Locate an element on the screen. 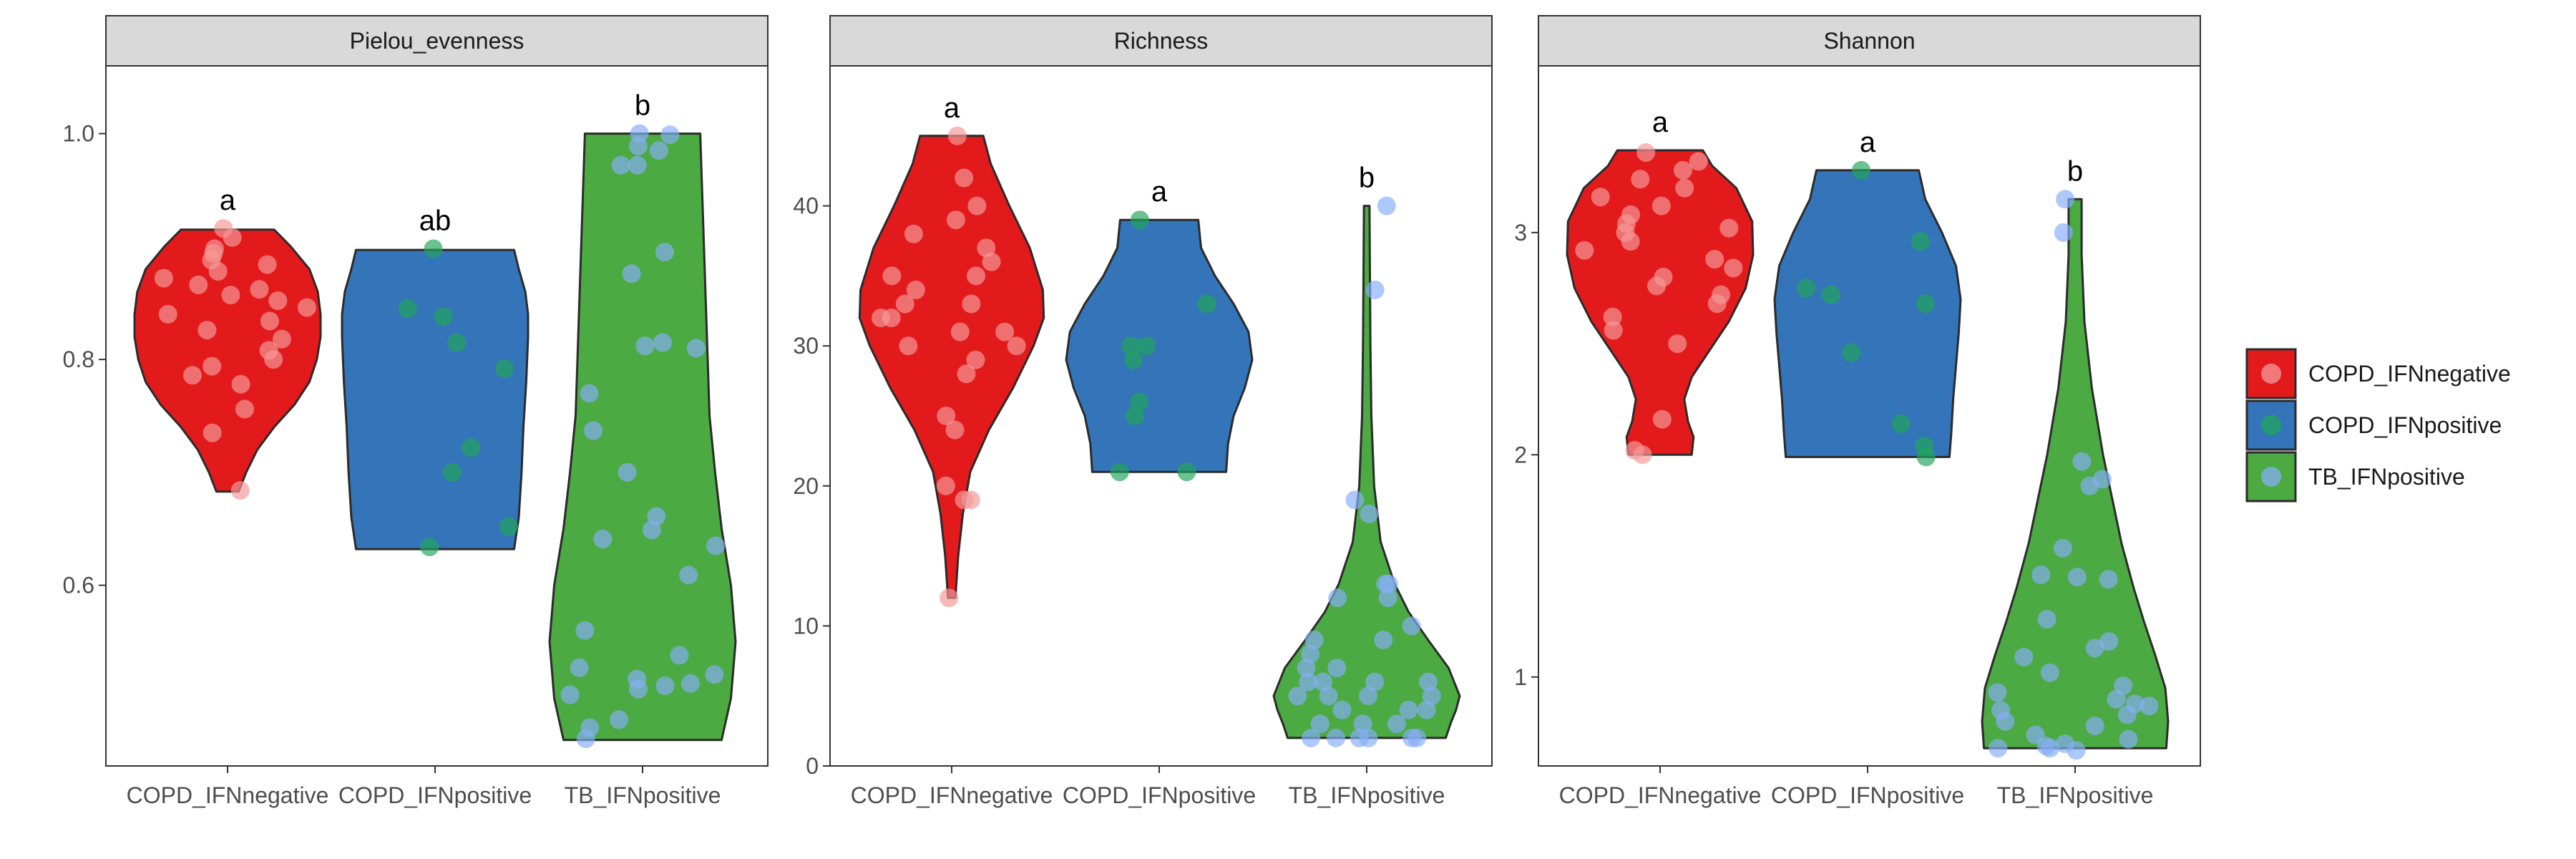 The height and width of the screenshot is (859, 2576). significance-letter: ab is located at coordinates (435, 221).